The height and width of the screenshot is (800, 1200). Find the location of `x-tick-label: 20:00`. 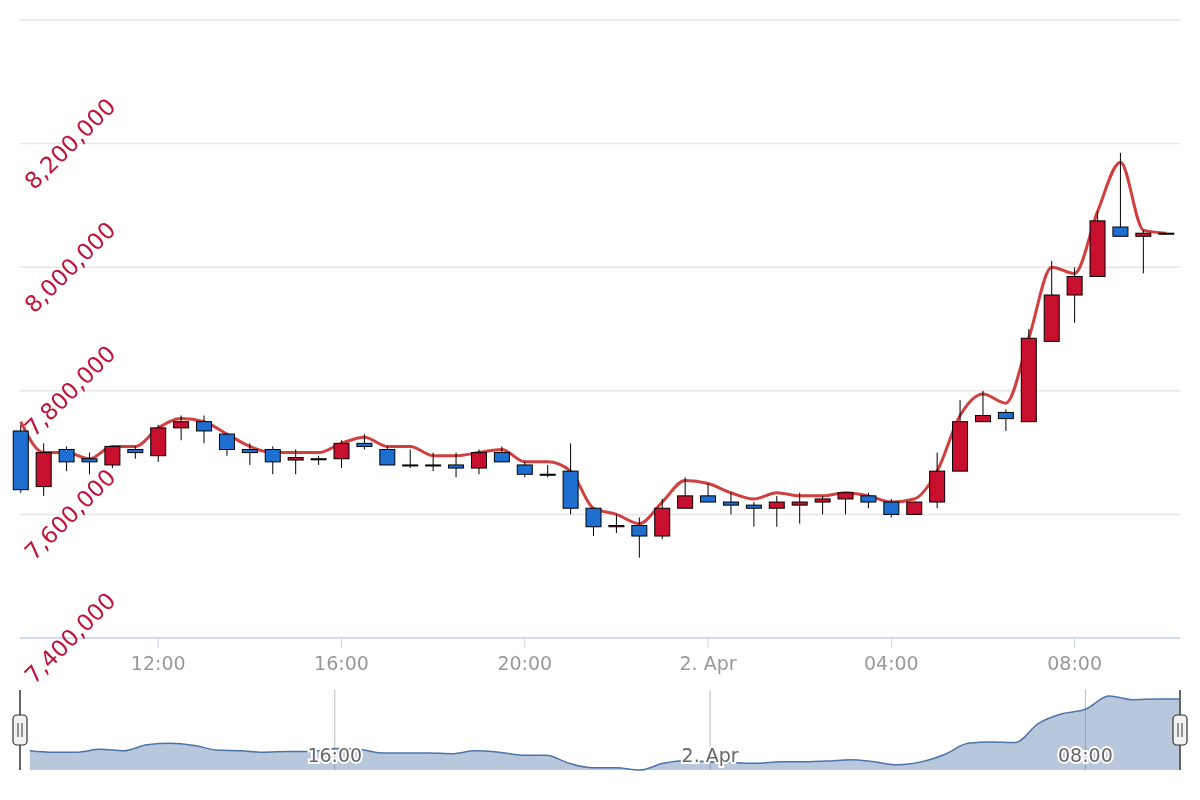

x-tick-label: 20:00 is located at coordinates (525, 663).